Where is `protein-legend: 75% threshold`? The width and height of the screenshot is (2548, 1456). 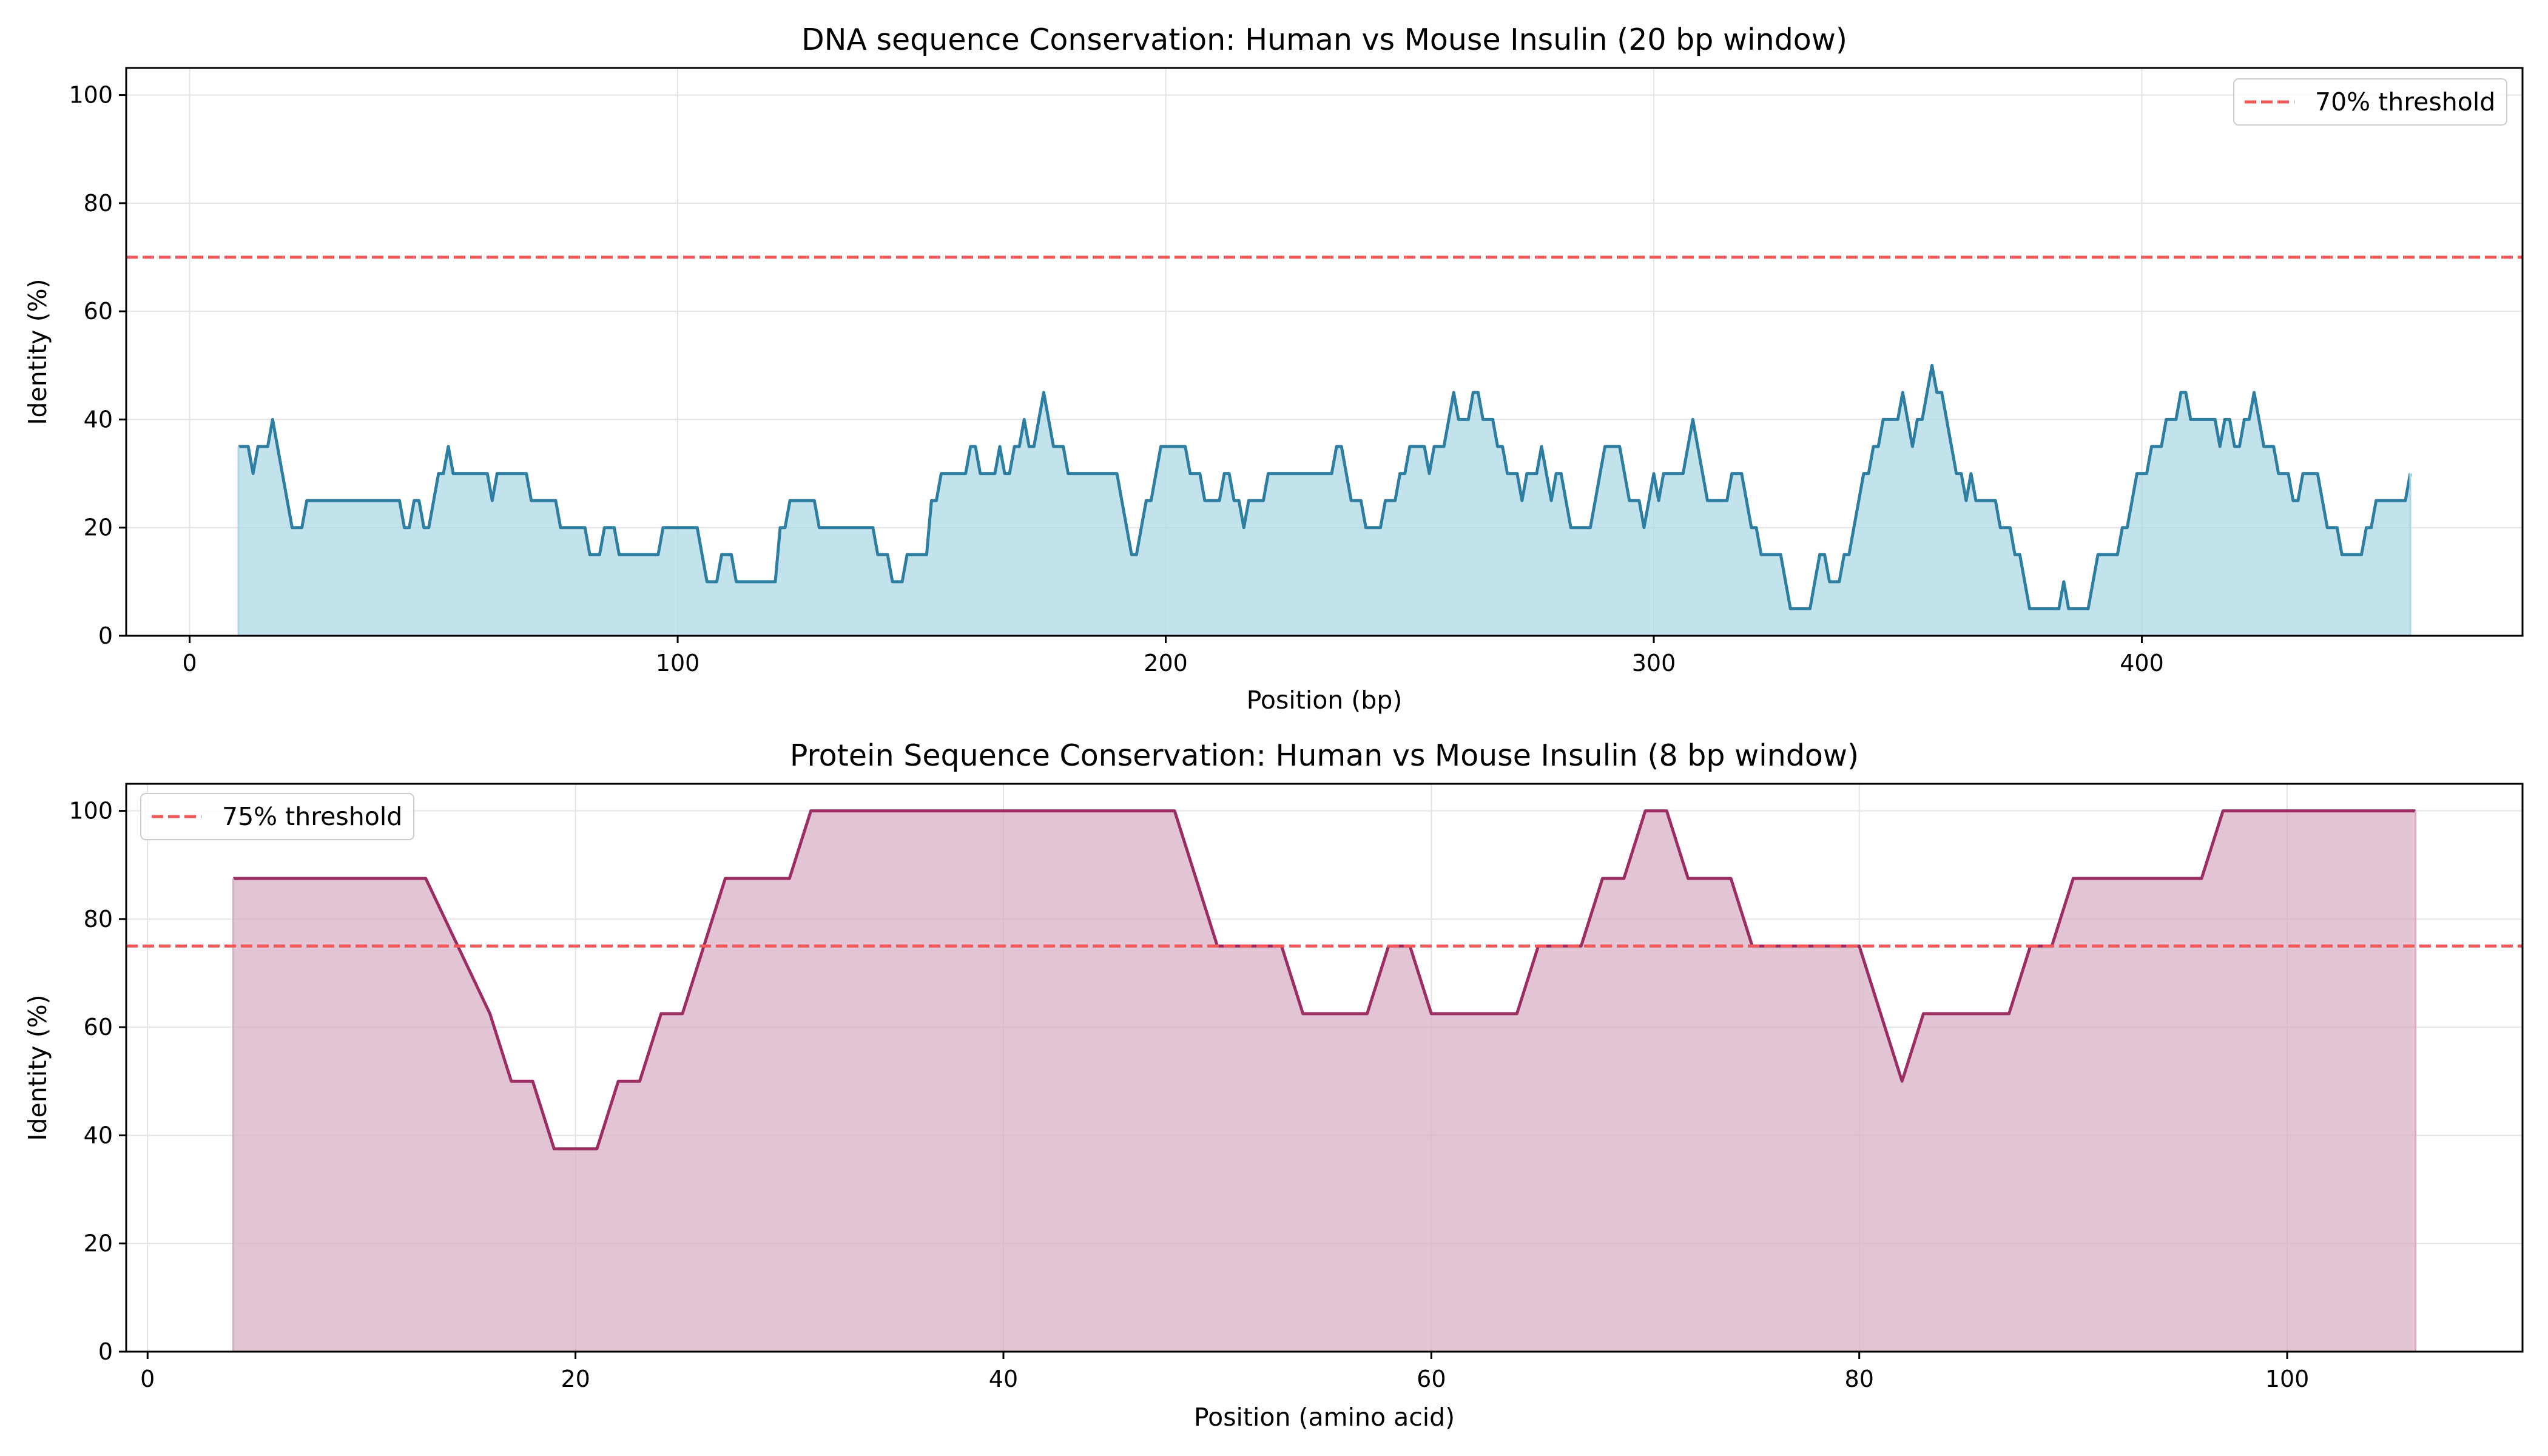 protein-legend: 75% threshold is located at coordinates (277, 816).